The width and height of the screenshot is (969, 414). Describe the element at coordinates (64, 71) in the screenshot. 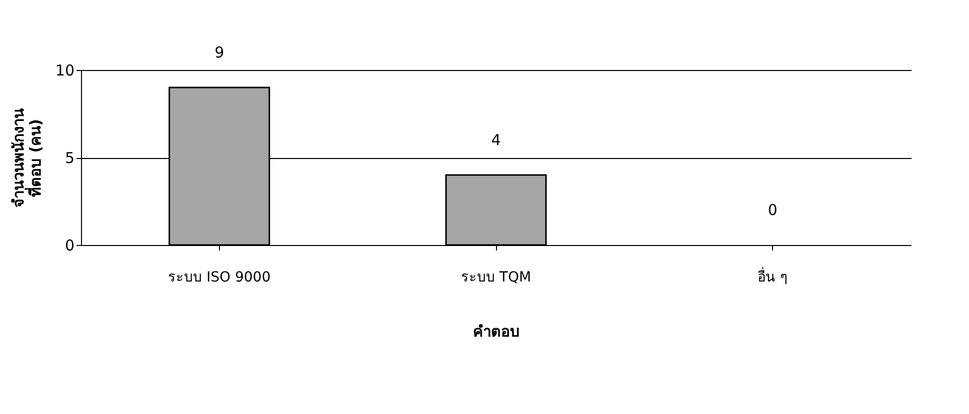

I see `y-tick-label: 10` at that location.